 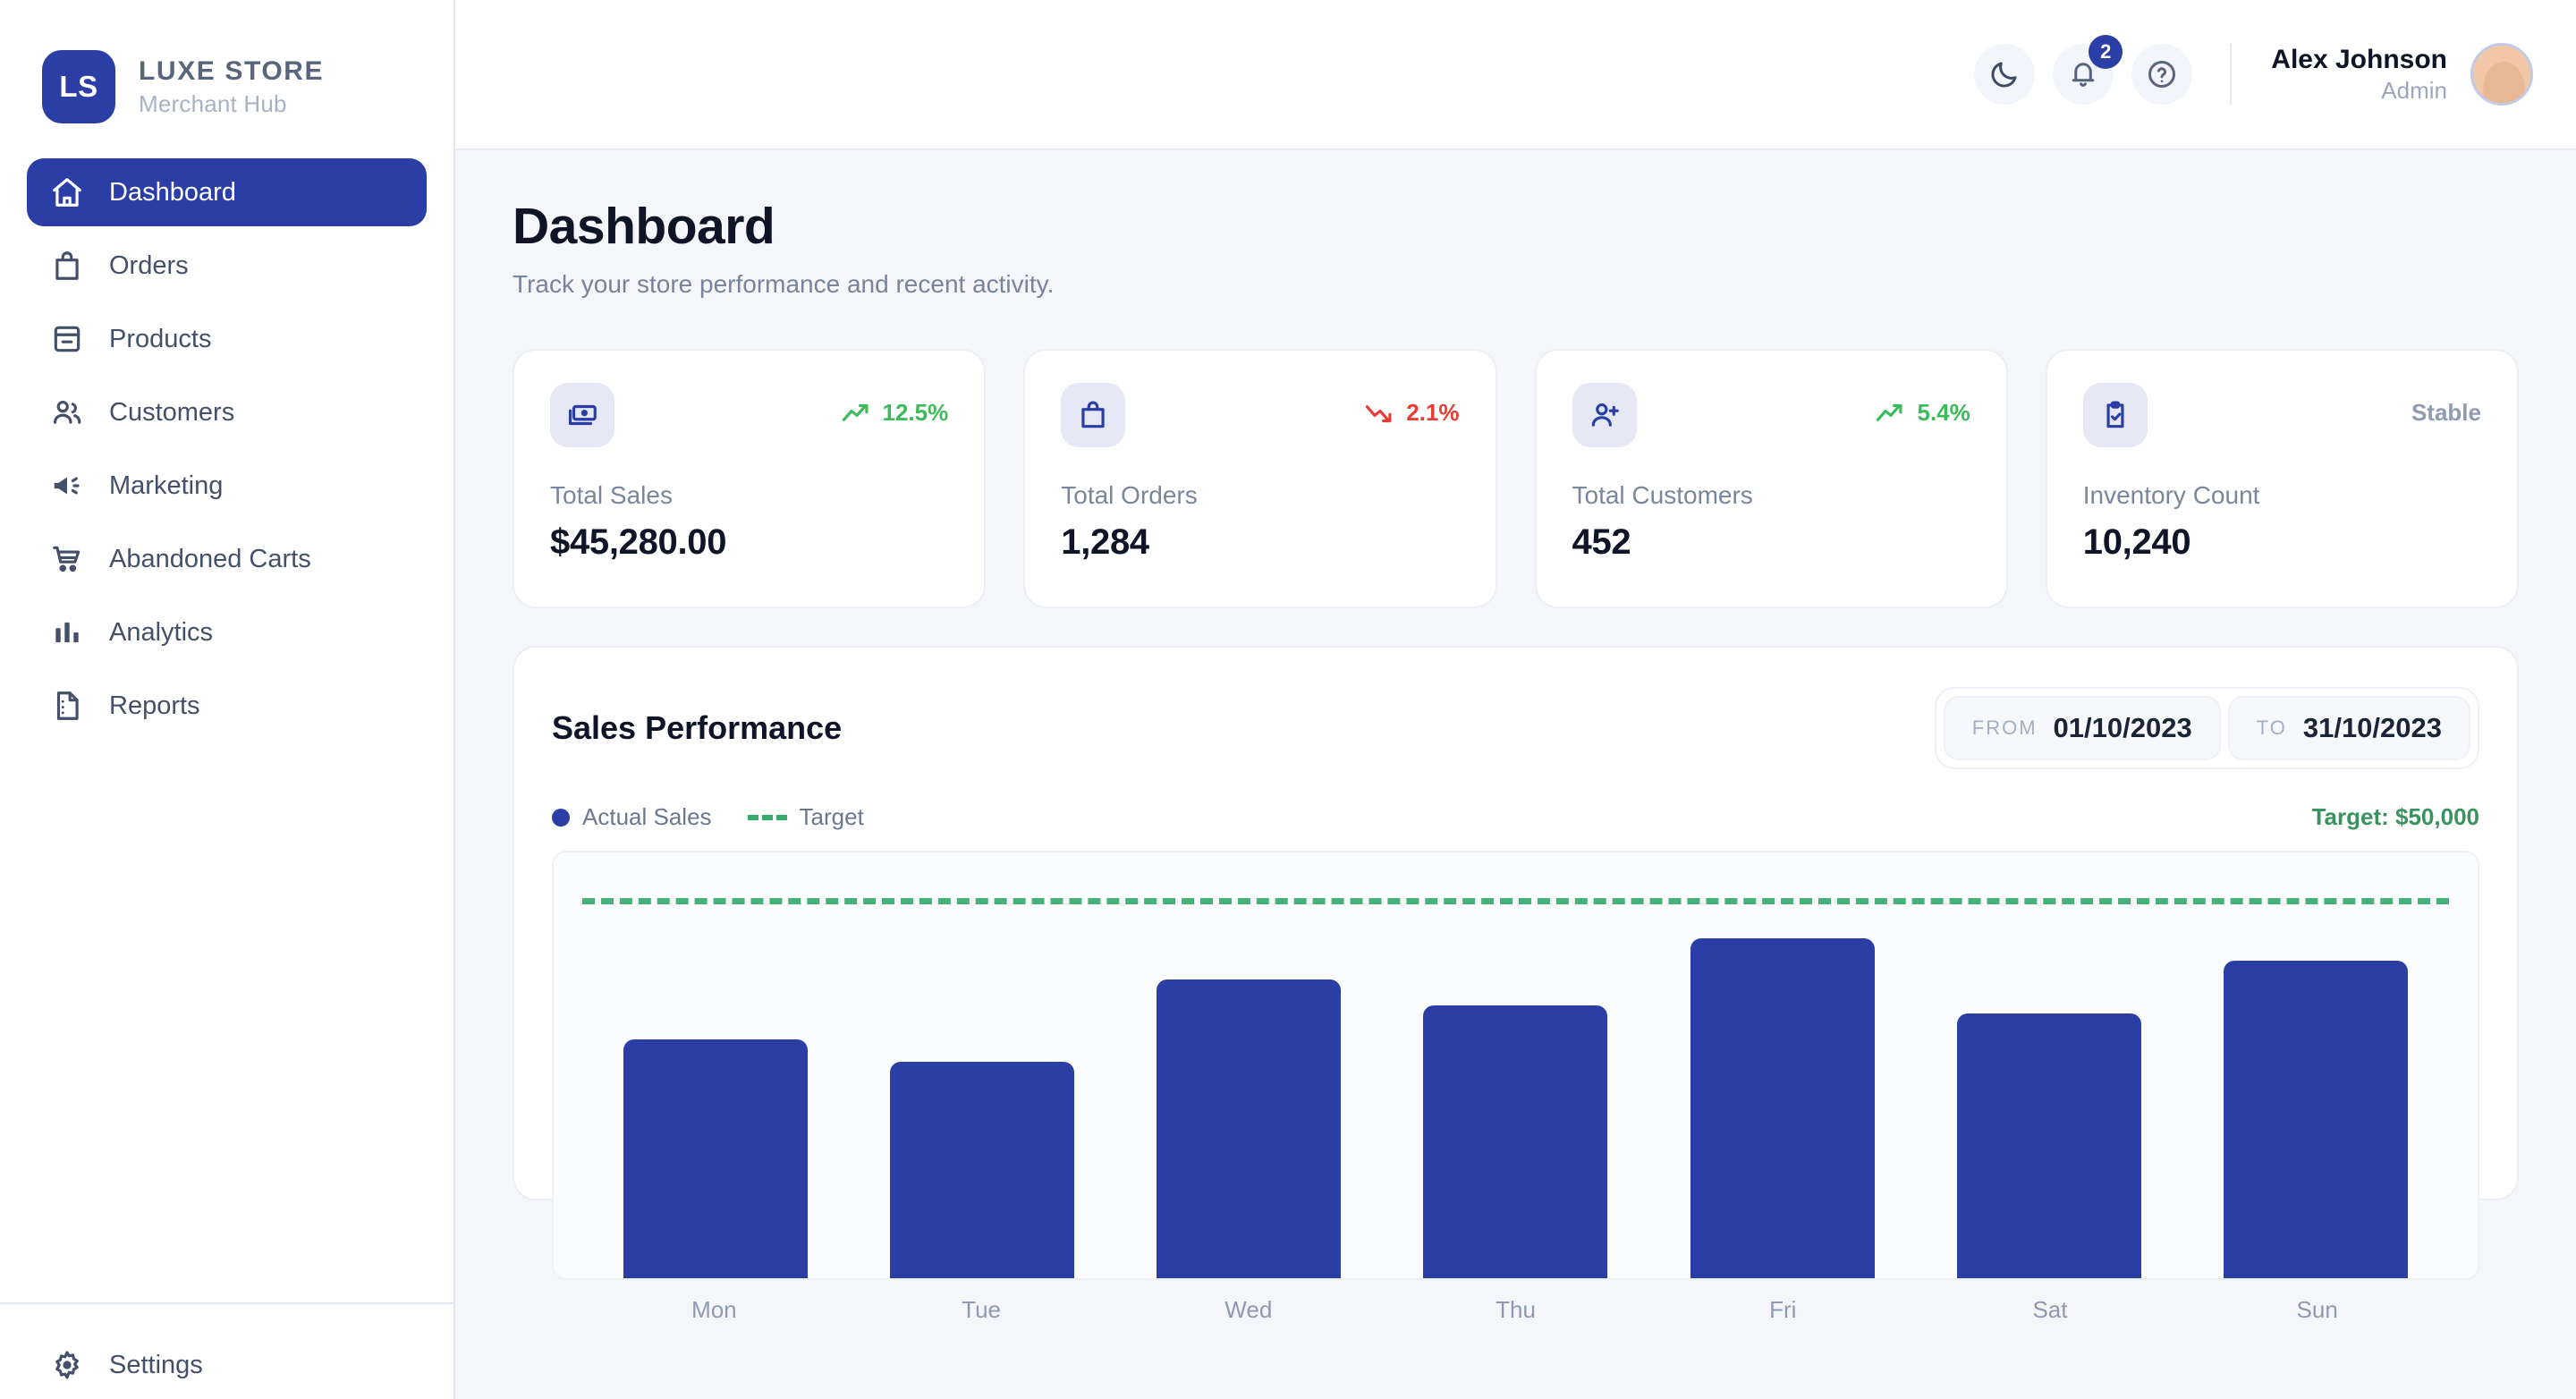 What do you see at coordinates (227, 266) in the screenshot?
I see `sidebar-item-orders: Orders` at bounding box center [227, 266].